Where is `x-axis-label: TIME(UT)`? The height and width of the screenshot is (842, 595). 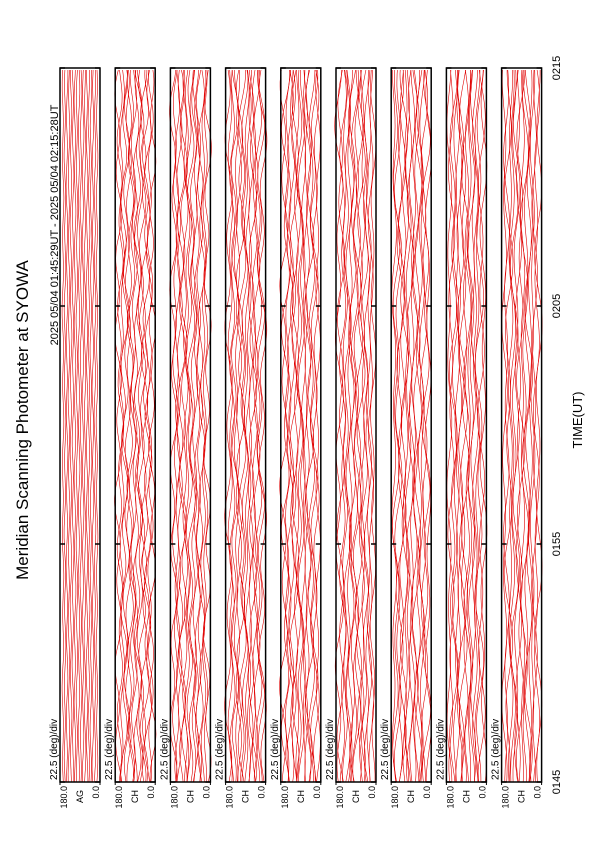 x-axis-label: TIME(UT) is located at coordinates (577, 419).